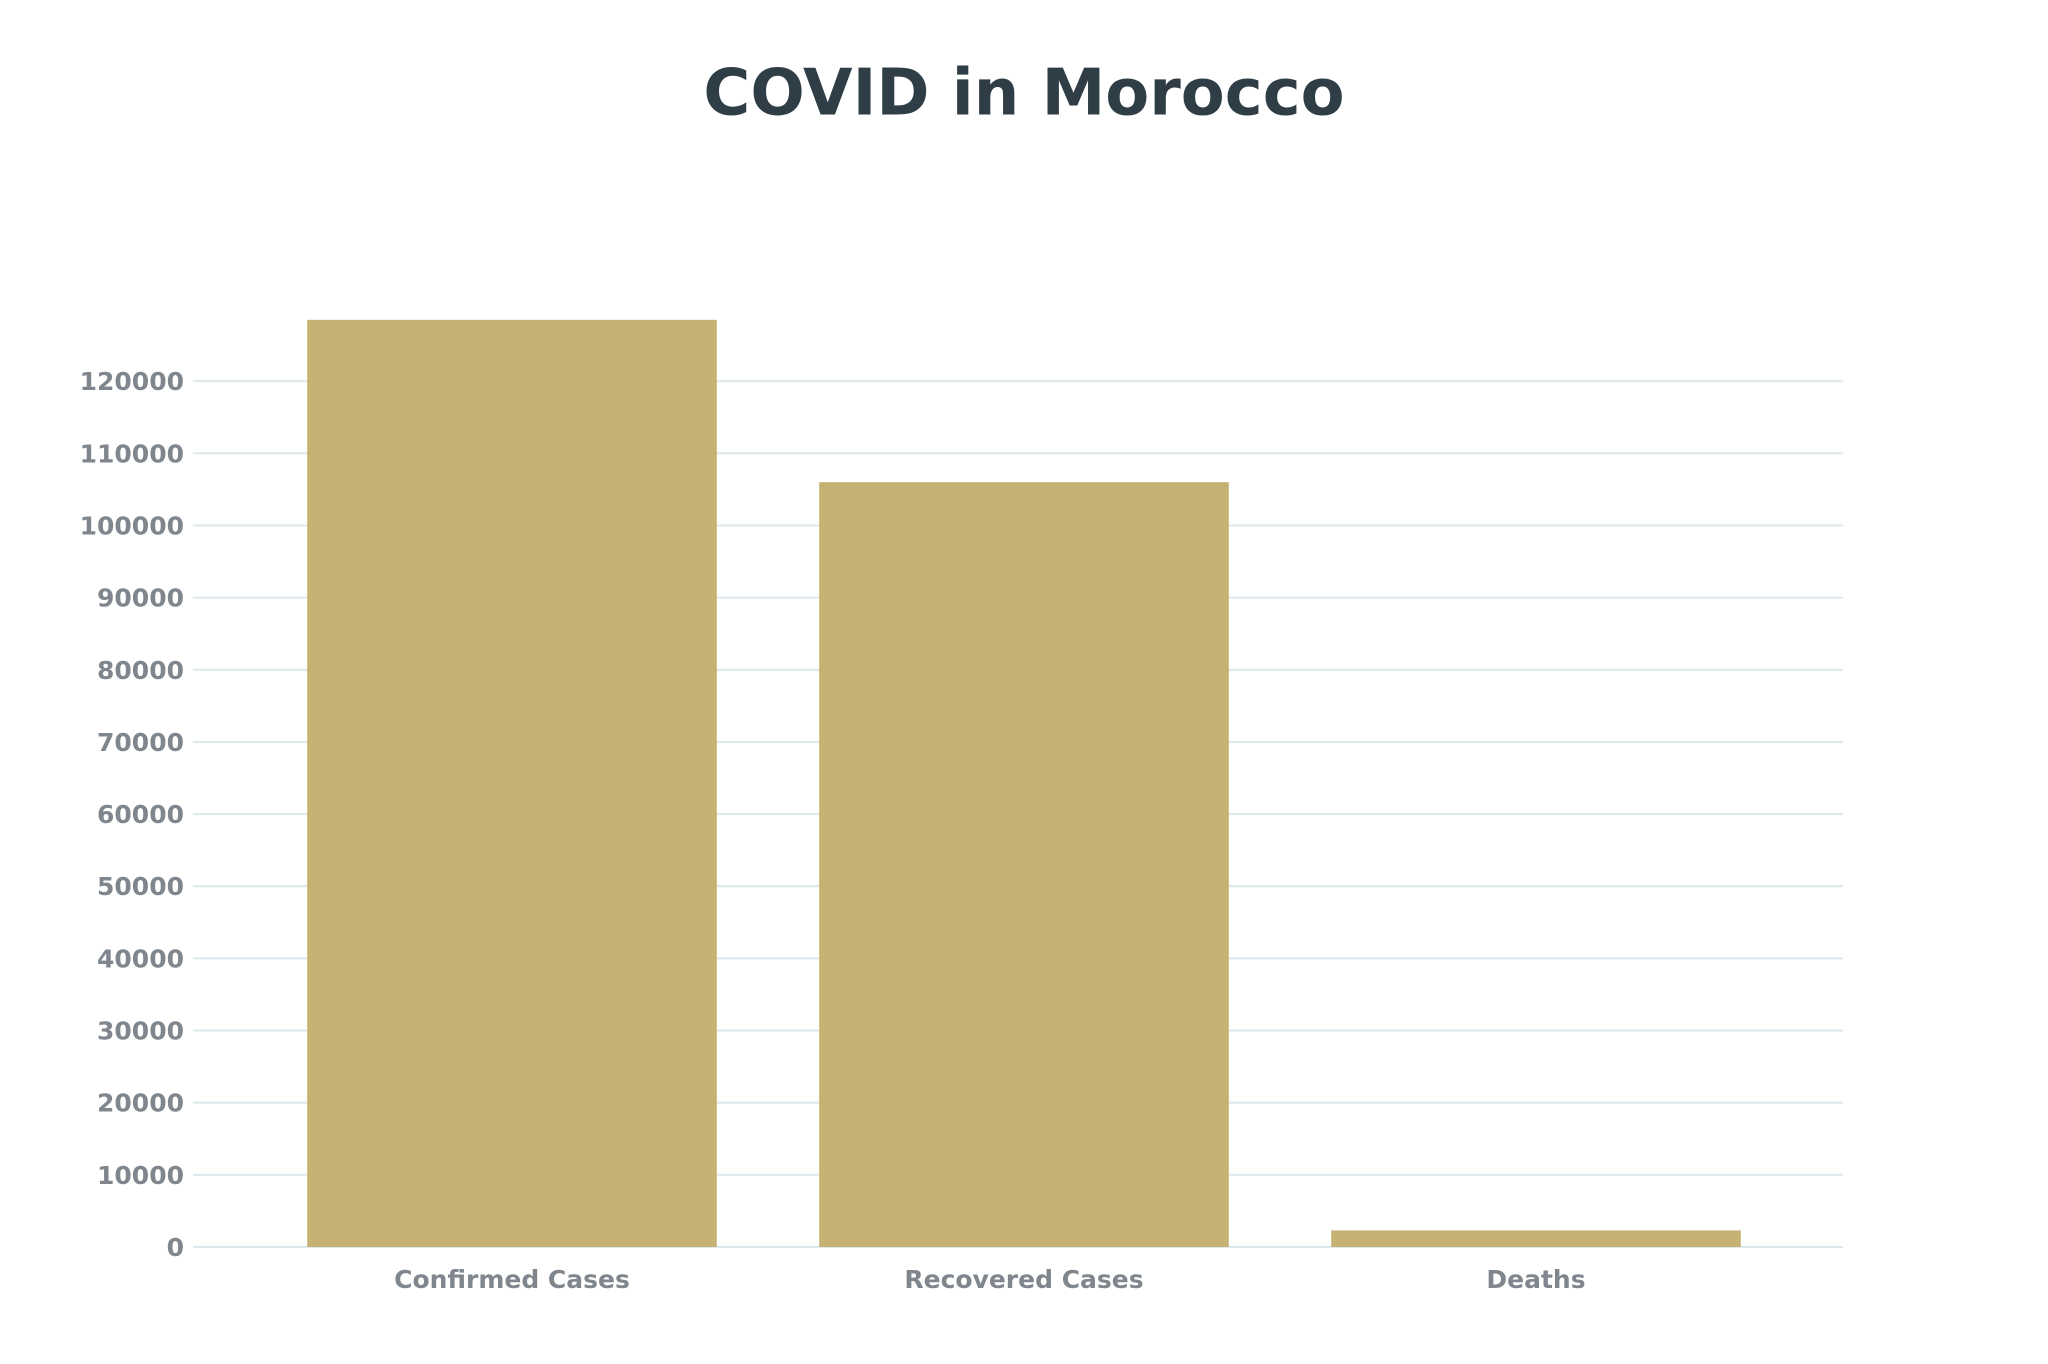  Describe the element at coordinates (140, 670) in the screenshot. I see `y-tick-label: 80000` at that location.